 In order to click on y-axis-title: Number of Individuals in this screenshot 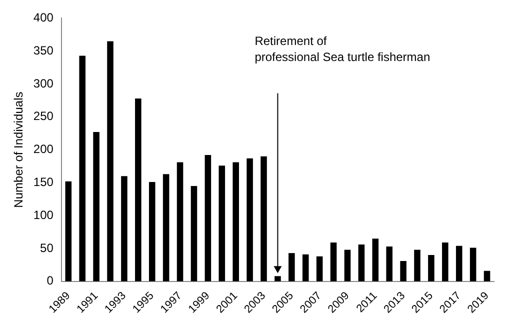, I will do `click(19, 150)`.